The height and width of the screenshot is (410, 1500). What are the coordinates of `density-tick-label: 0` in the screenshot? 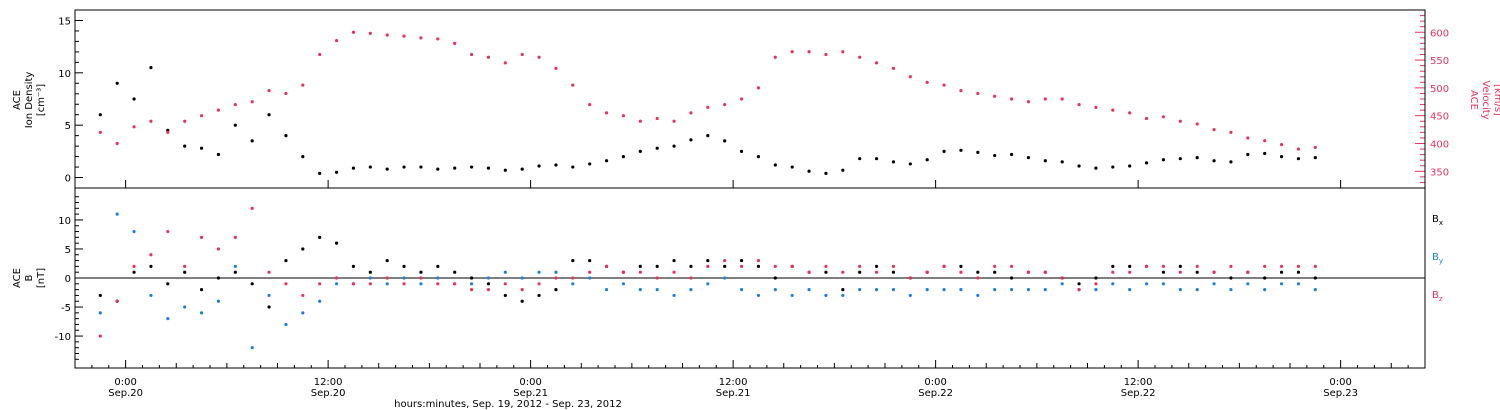 It's located at (68, 179).